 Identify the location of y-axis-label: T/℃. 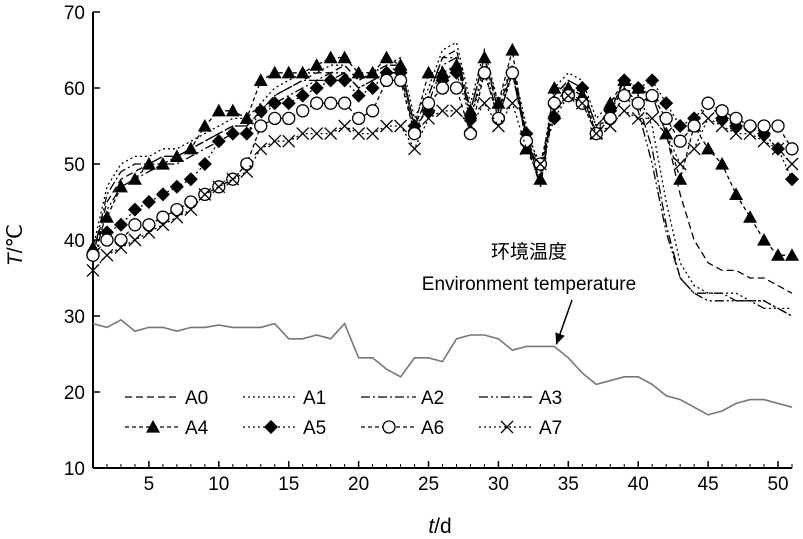
(15, 245).